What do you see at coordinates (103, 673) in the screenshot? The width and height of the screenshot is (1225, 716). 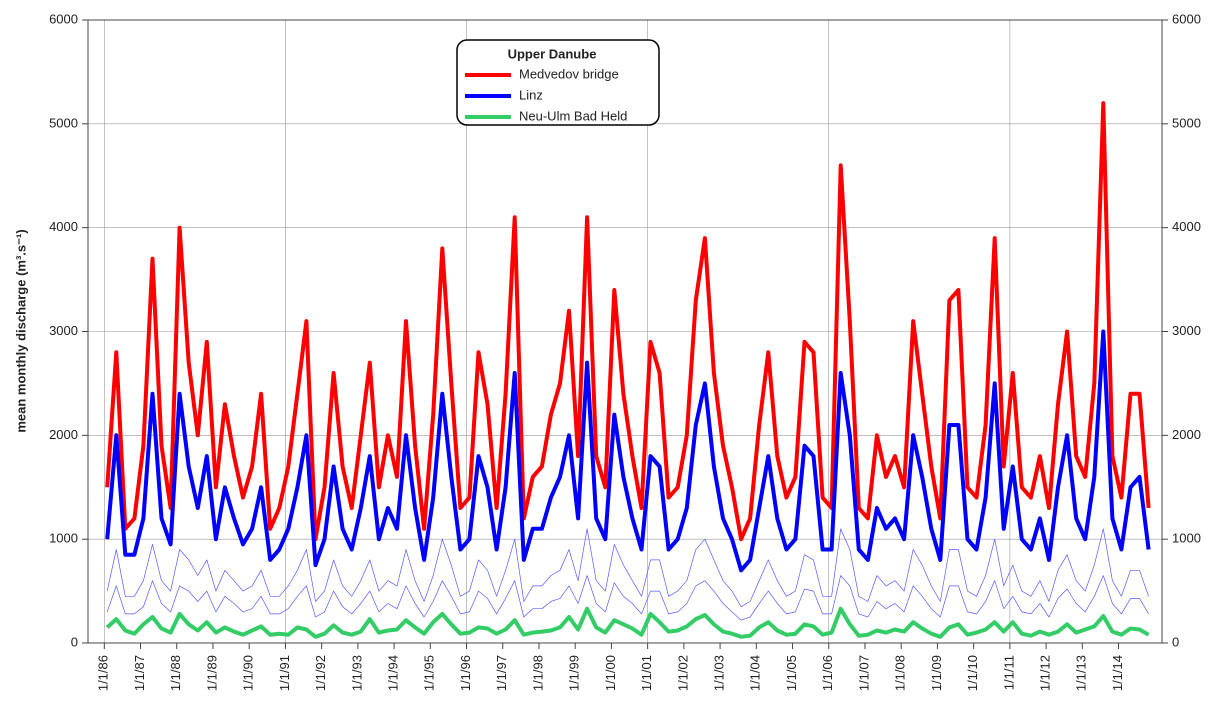 I see `x-tick-label: 1/1/86` at bounding box center [103, 673].